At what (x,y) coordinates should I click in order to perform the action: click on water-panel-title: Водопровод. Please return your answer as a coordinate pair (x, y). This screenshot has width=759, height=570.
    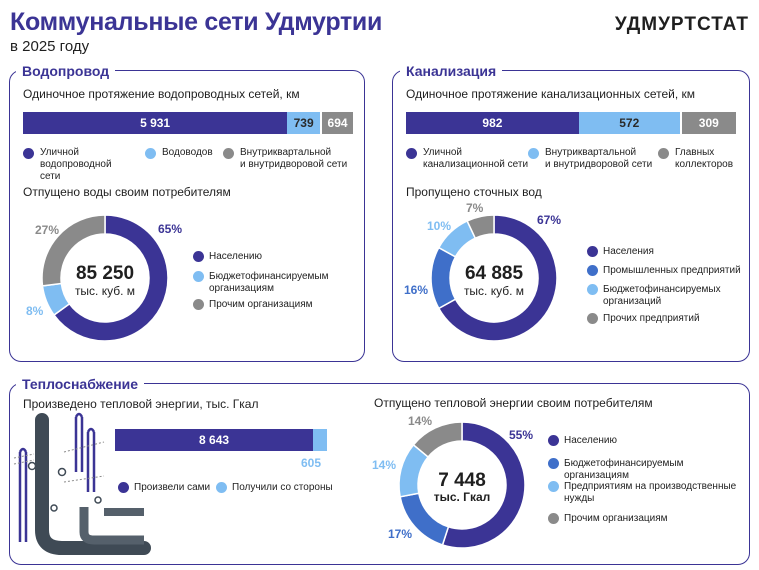
    Looking at the image, I should click on (66, 71).